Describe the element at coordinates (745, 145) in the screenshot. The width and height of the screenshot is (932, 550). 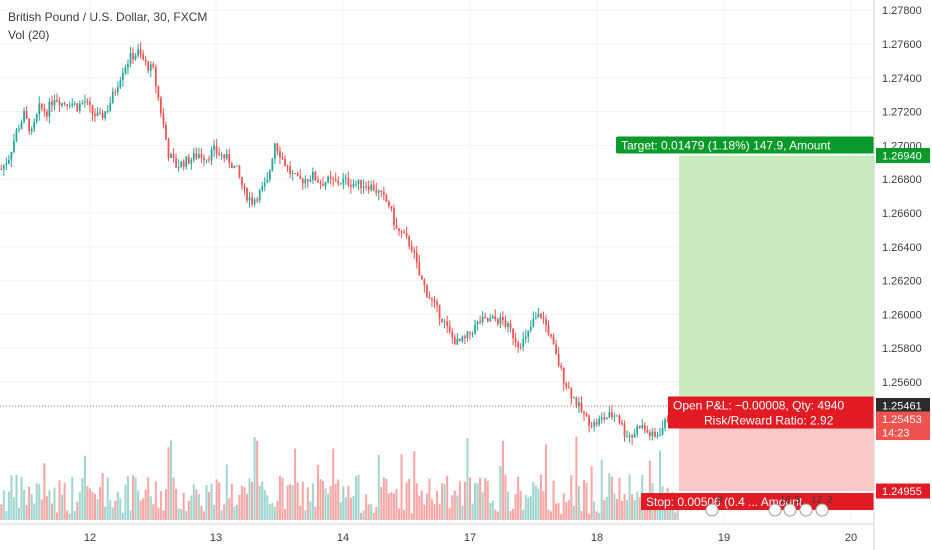
I see `target-label: Target: 0.01479 (1.18%) 147.9, Amount` at that location.